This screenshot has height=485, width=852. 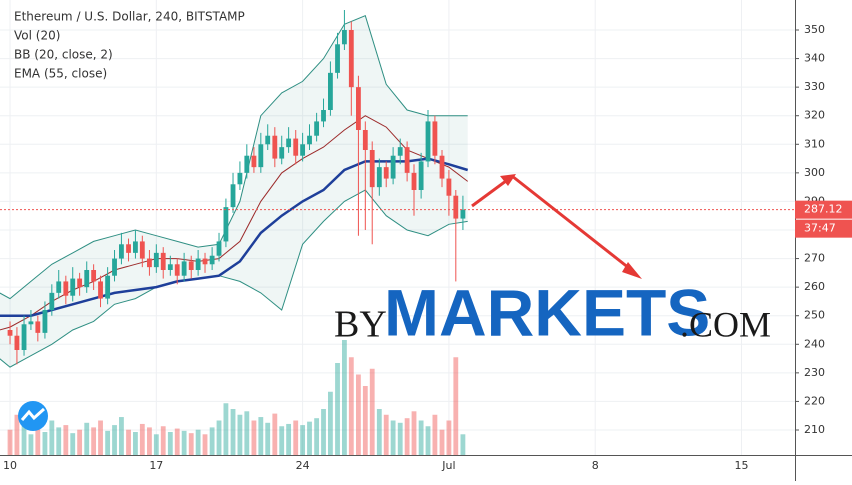 I want to click on x-tick-label: 8, so click(x=595, y=465).